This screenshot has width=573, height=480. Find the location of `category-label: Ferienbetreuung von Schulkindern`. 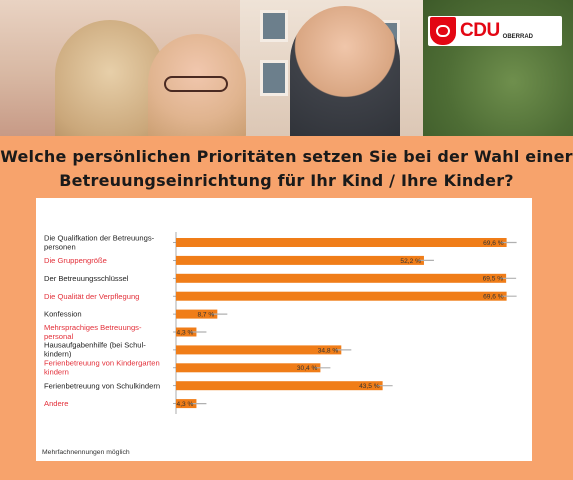

category-label: Ferienbetreuung von Schulkindern is located at coordinates (102, 385).